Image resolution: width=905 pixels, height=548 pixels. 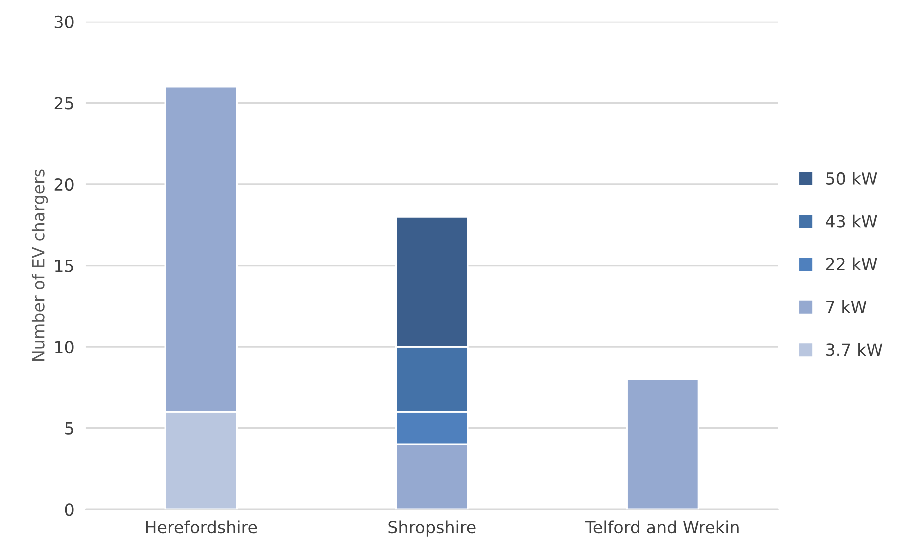 What do you see at coordinates (852, 221) in the screenshot?
I see `legend-label: 43 kW` at bounding box center [852, 221].